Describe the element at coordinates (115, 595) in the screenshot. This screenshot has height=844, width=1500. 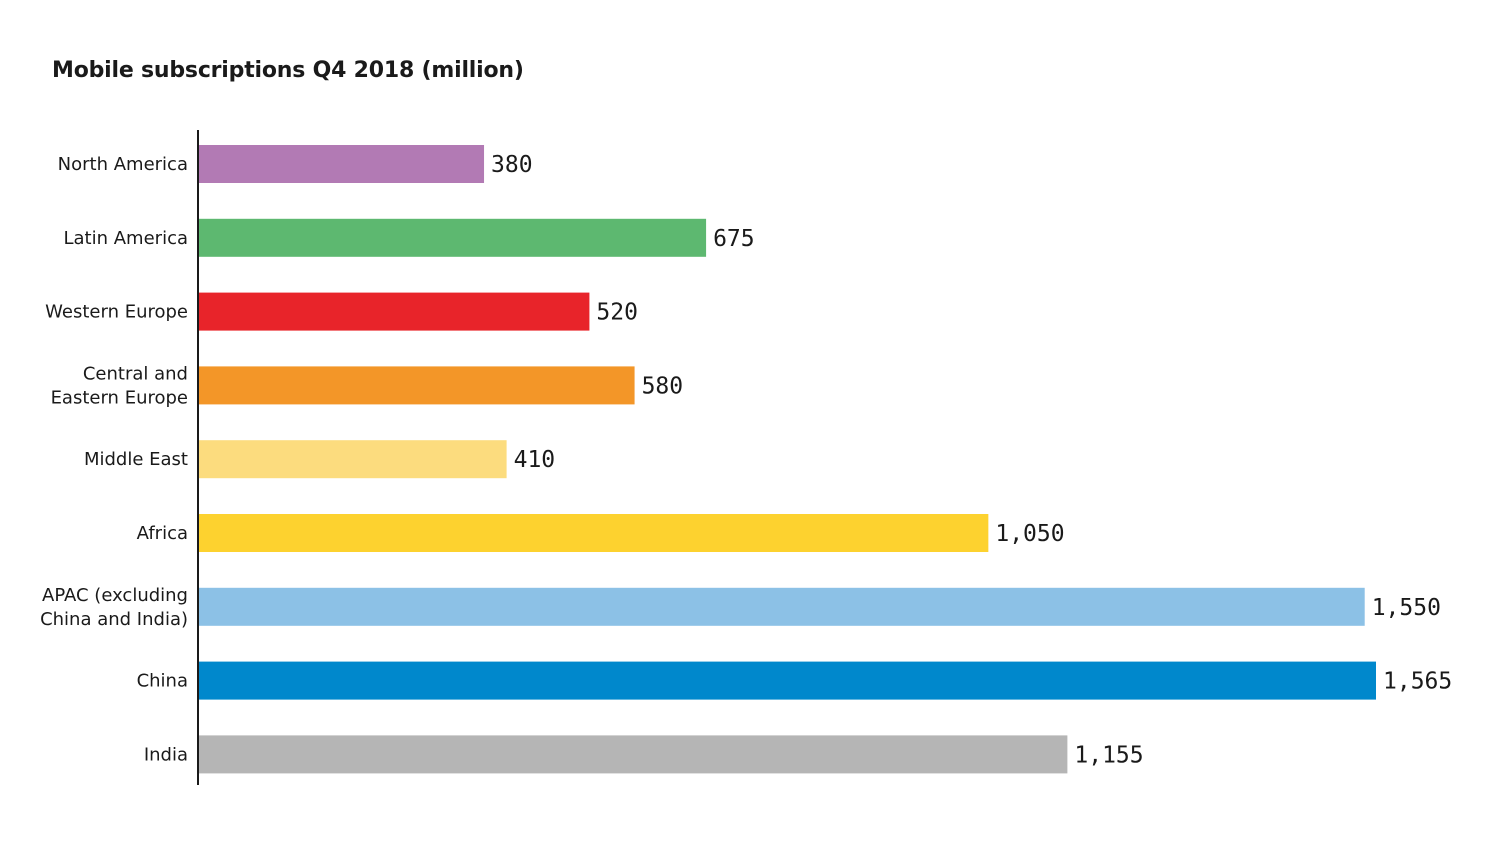
I see `category-label: APAC (excluding` at that location.